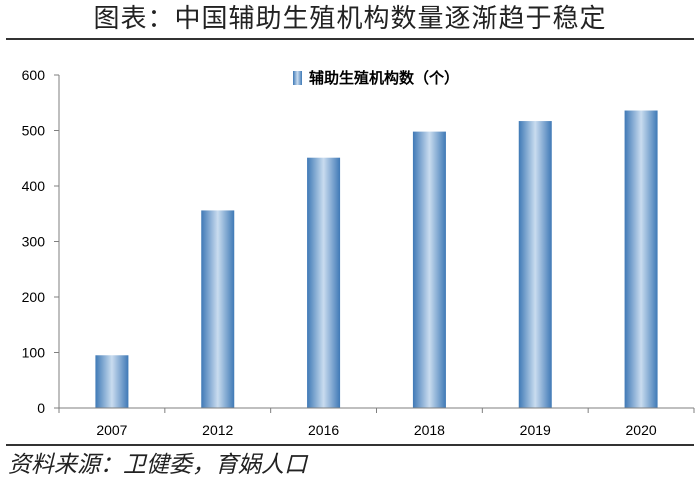 Image resolution: width=700 pixels, height=486 pixels. Describe the element at coordinates (34, 131) in the screenshot. I see `y-tick-label: 500` at that location.